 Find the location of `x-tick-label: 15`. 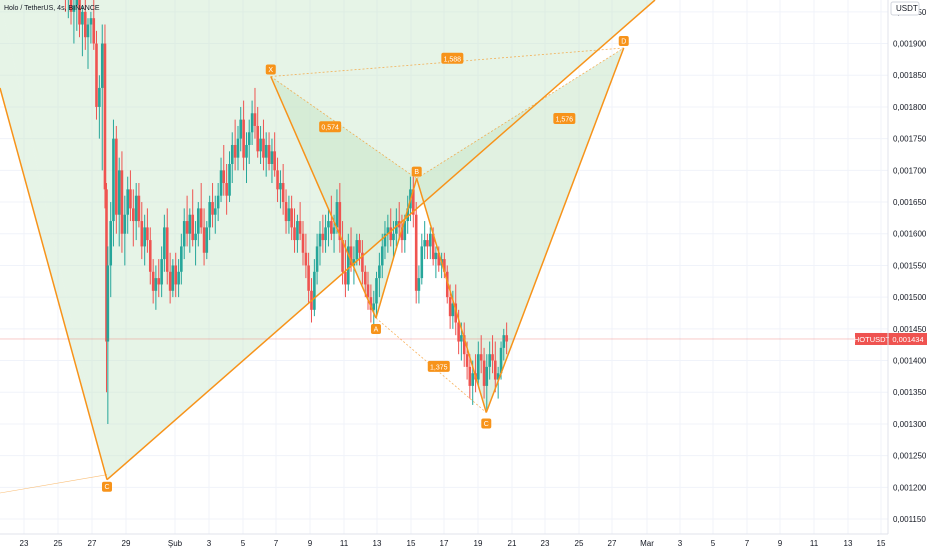

x-tick-label: 15 is located at coordinates (881, 543).